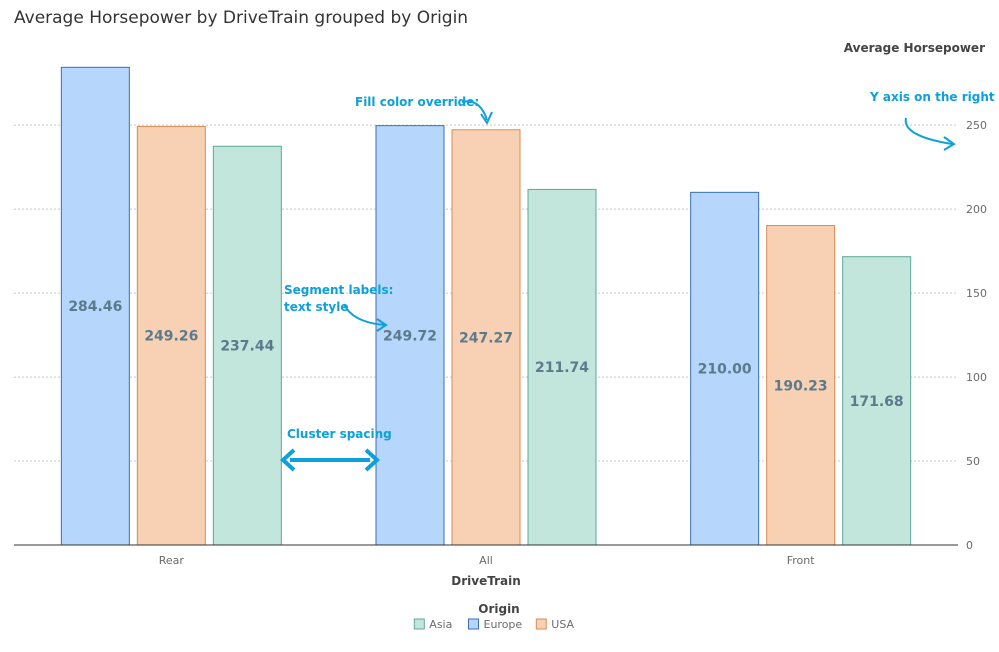 The image size is (999, 652). I want to click on data-label: 237.44, so click(247, 347).